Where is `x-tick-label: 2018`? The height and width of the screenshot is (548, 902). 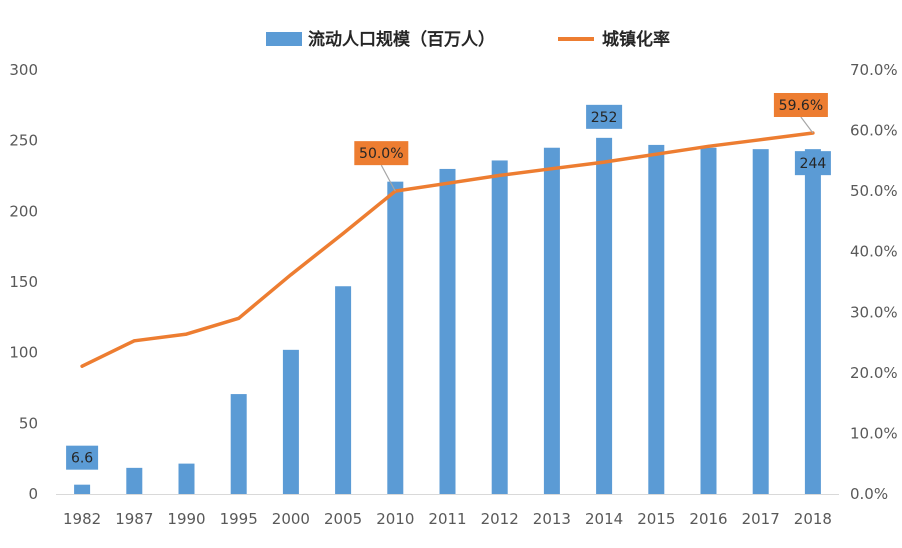 x-tick-label: 2018 is located at coordinates (813, 519).